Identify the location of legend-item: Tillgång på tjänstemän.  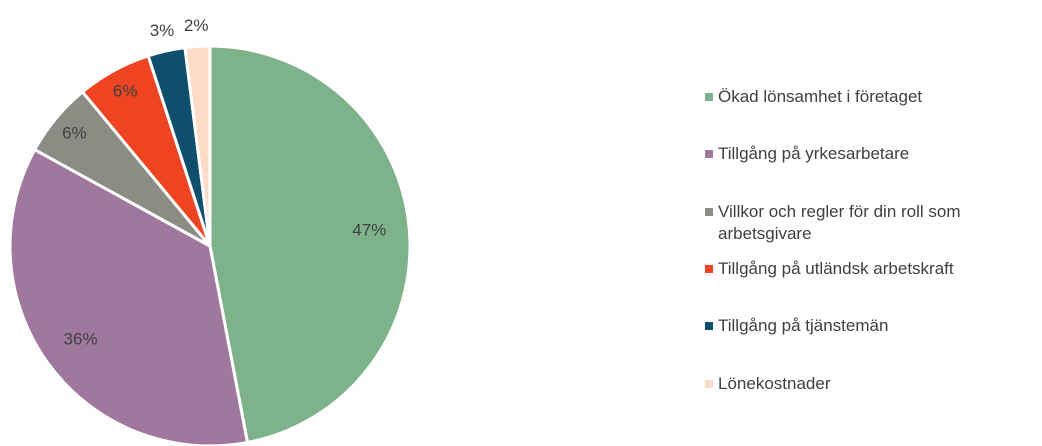
(872, 326).